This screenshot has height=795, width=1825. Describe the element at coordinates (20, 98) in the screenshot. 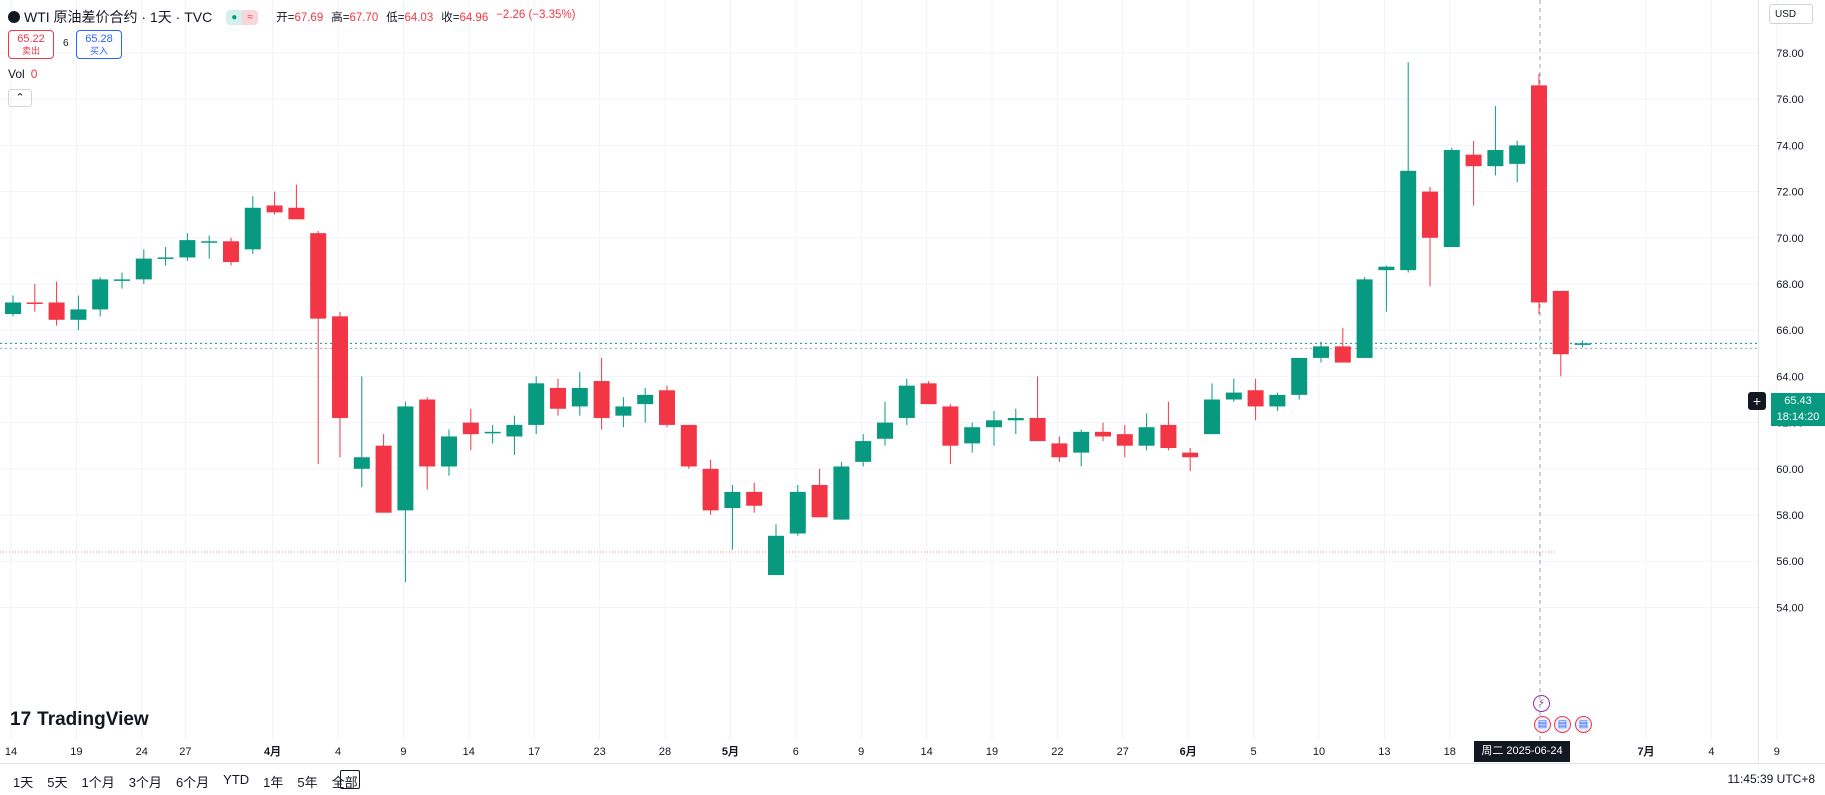

I see `collapse-legend-button: ⌃` at that location.